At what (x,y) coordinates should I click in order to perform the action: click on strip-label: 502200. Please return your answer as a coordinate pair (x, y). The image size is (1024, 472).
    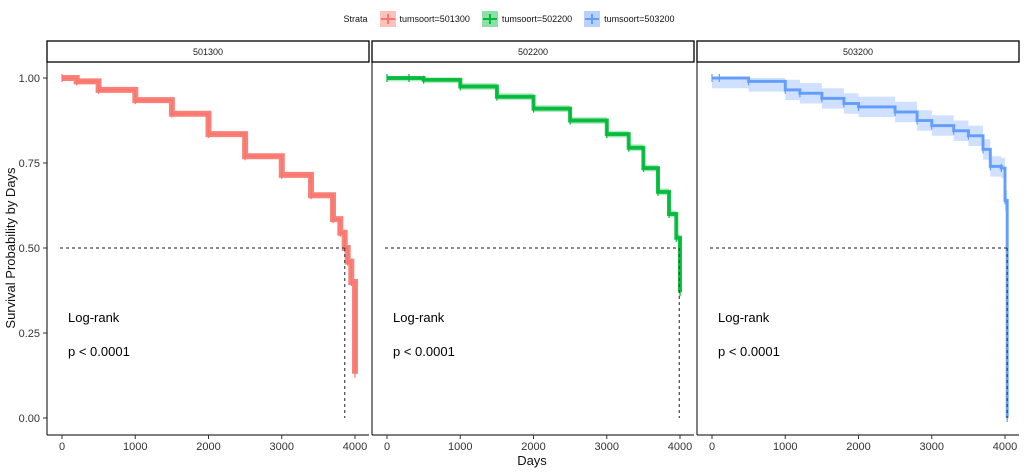
    Looking at the image, I should click on (533, 52).